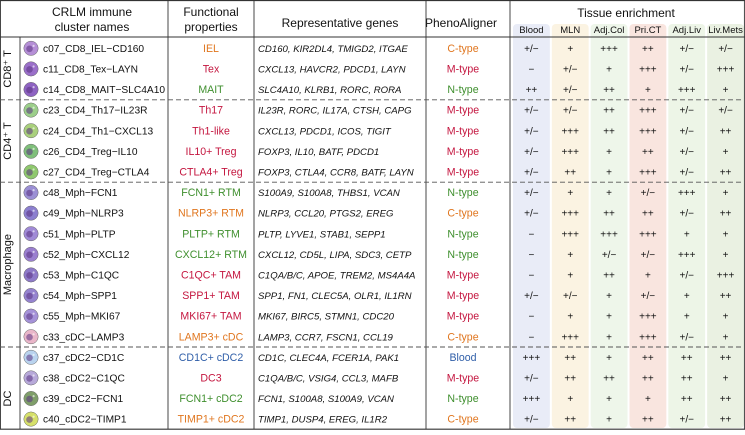  Describe the element at coordinates (81, 276) in the screenshot. I see `cluster-name: c53_Mph−C1QC` at that location.